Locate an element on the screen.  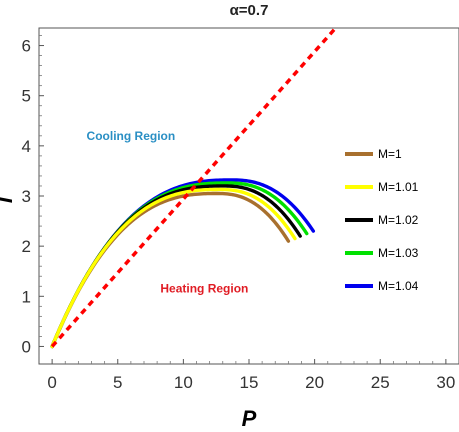
x-tick-label: 10 is located at coordinates (183, 382).